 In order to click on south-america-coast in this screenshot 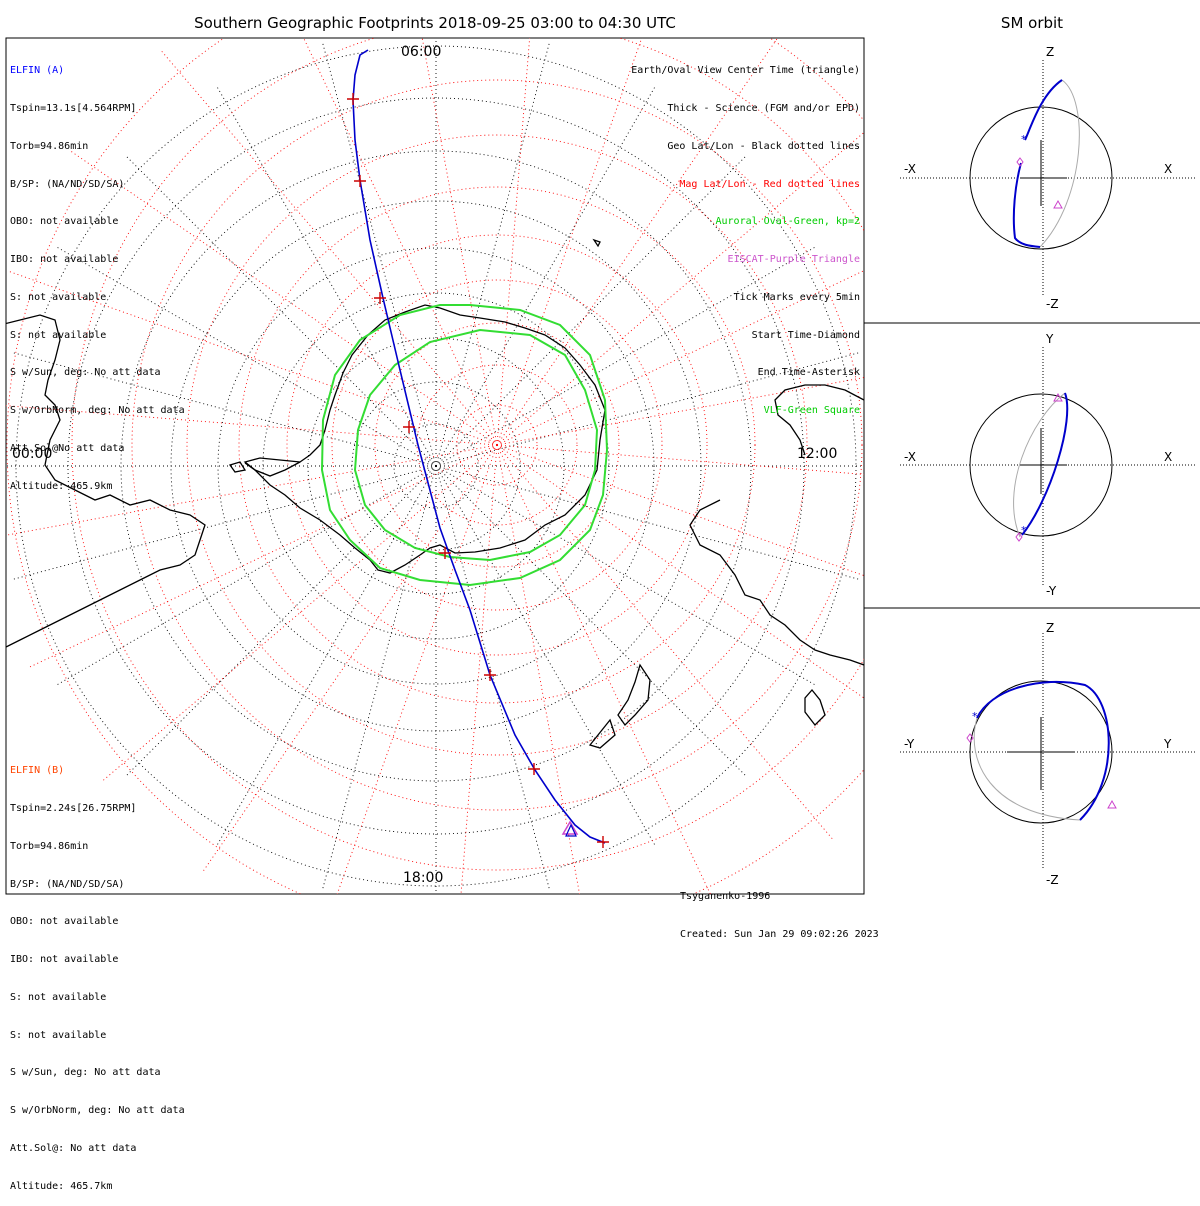, I will do `click(106, 481)`.